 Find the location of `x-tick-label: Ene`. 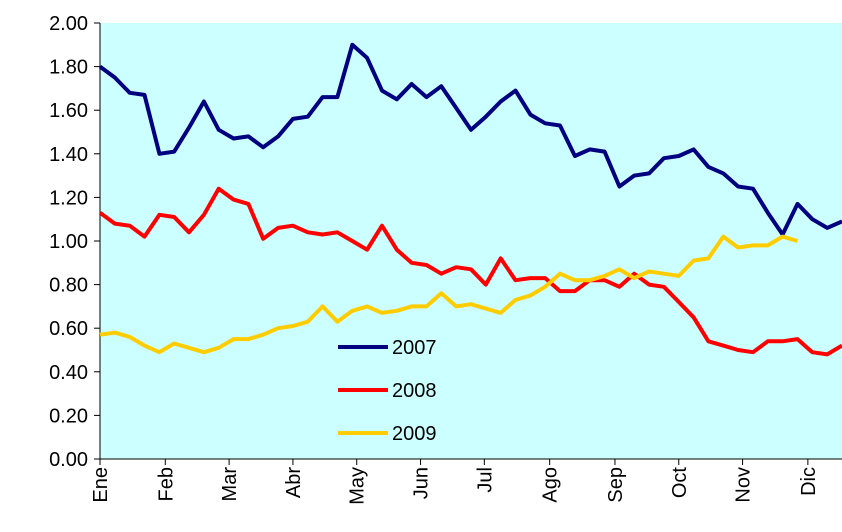

x-tick-label: Ene is located at coordinates (101, 485).